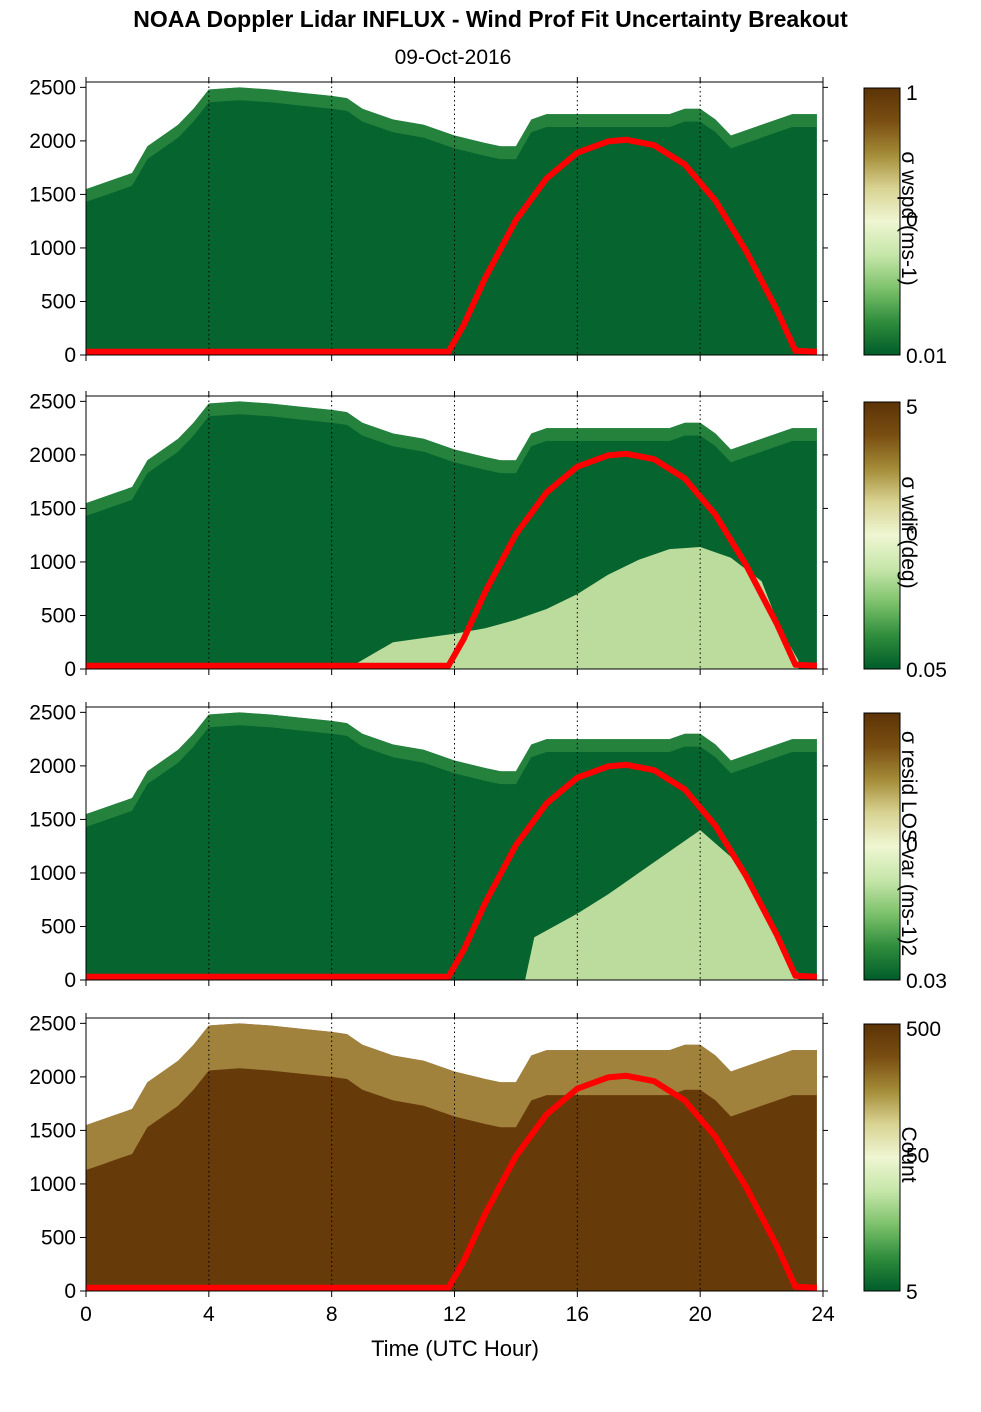  What do you see at coordinates (455, 1348) in the screenshot?
I see `x-axis-label: Time (UTC Hour)` at bounding box center [455, 1348].